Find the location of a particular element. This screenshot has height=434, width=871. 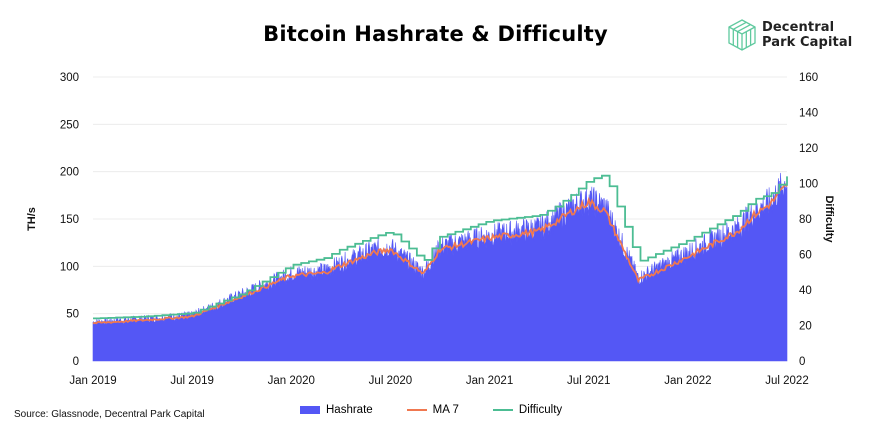

chart-title: Bitcoin Hashrate & Difficulty is located at coordinates (435, 34).